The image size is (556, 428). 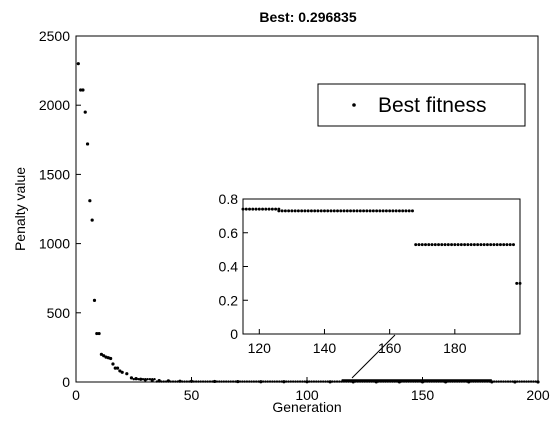 What do you see at coordinates (423, 395) in the screenshot?
I see `x-tick-label: 150` at bounding box center [423, 395].